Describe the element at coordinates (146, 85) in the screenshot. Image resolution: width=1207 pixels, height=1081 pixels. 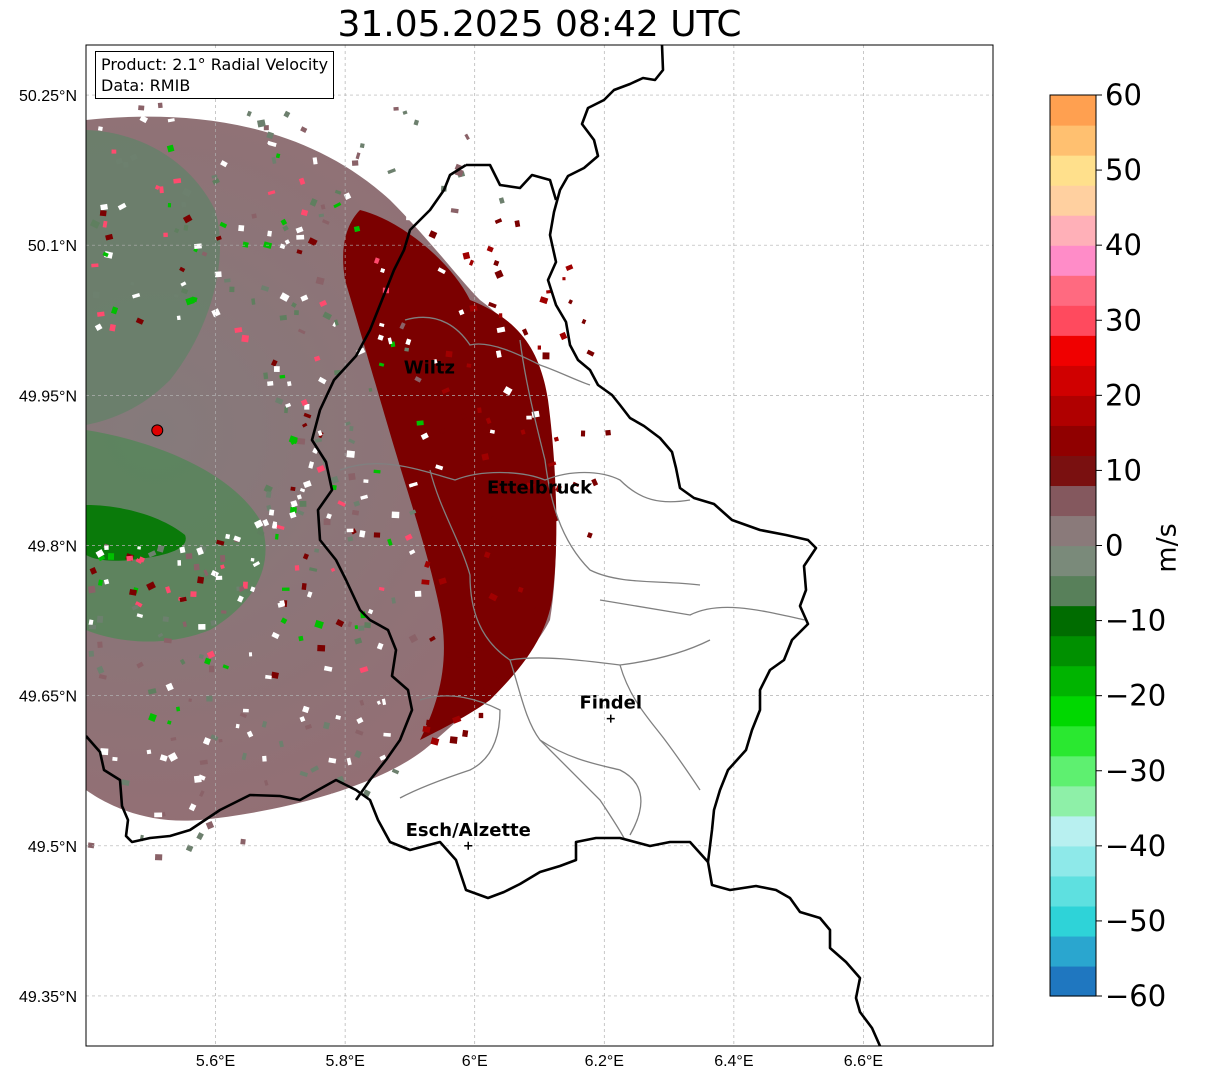
I see `data-source-label: Data: RMIB` at that location.